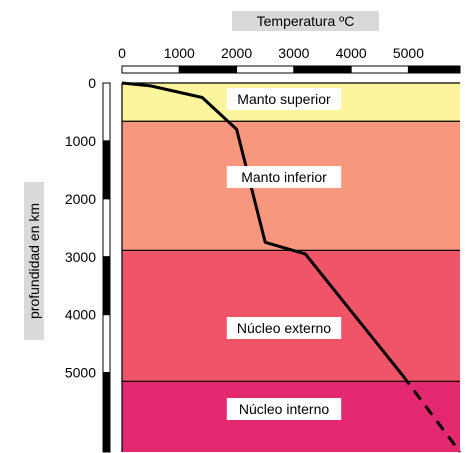 The width and height of the screenshot is (466, 453). Describe the element at coordinates (306, 21) in the screenshot. I see `temperature-axis-title: Temperatura ºC` at that location.